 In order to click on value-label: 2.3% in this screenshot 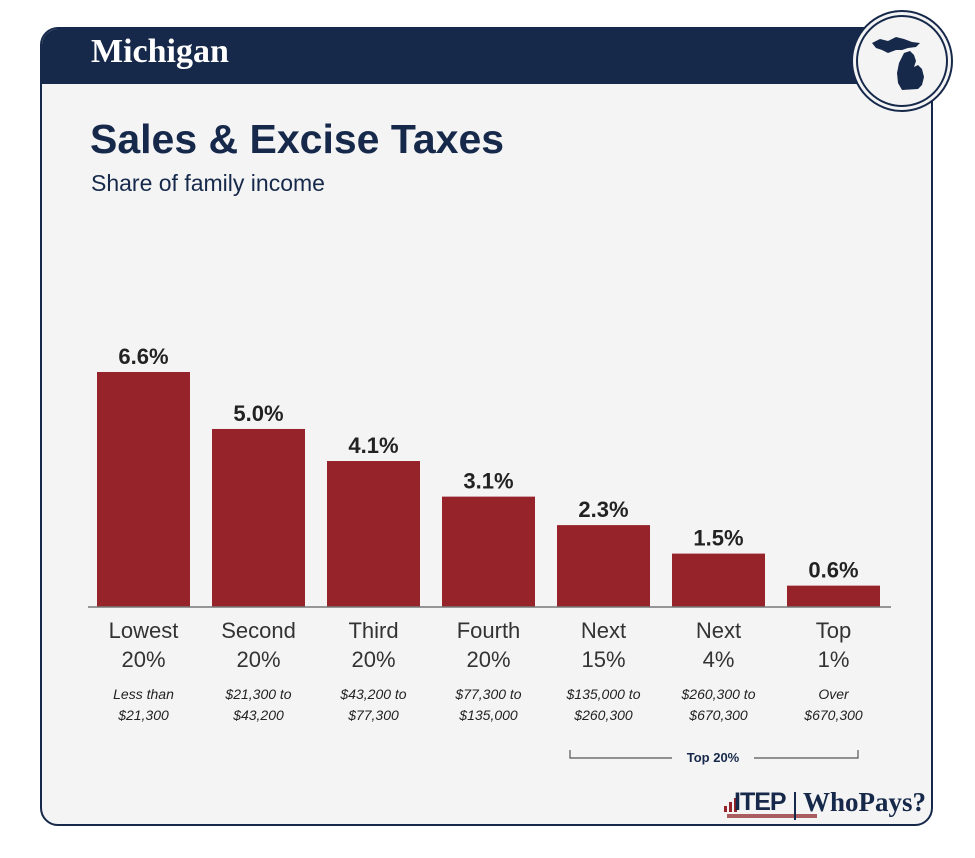, I will do `click(603, 509)`.